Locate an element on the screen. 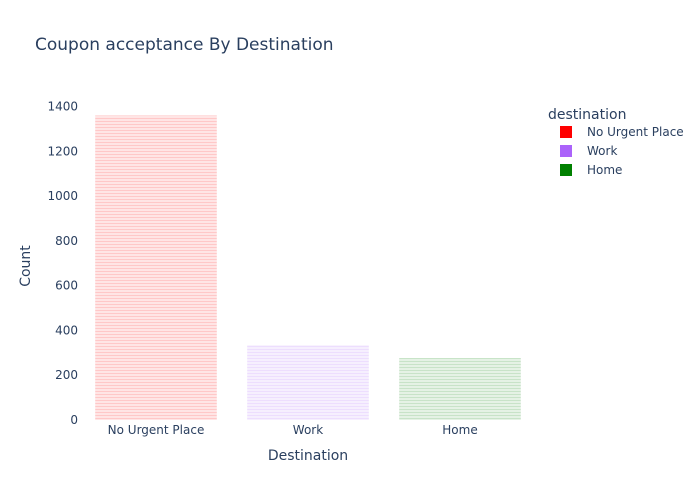 The image size is (700, 504). y-tick-label: 400 is located at coordinates (66, 330).